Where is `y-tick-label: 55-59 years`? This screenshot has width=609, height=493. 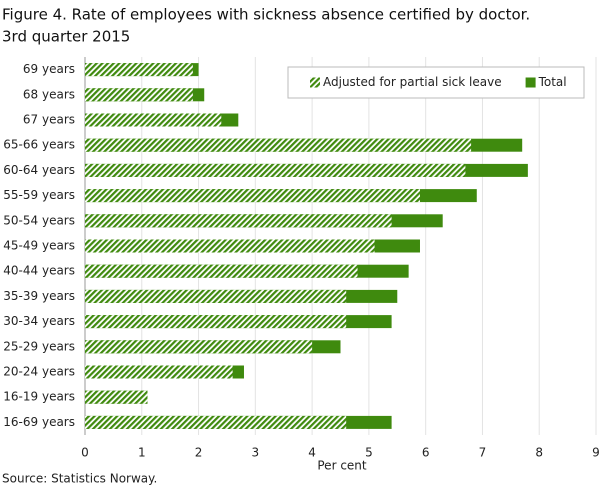 y-tick-label: 55-59 years is located at coordinates (39, 195).